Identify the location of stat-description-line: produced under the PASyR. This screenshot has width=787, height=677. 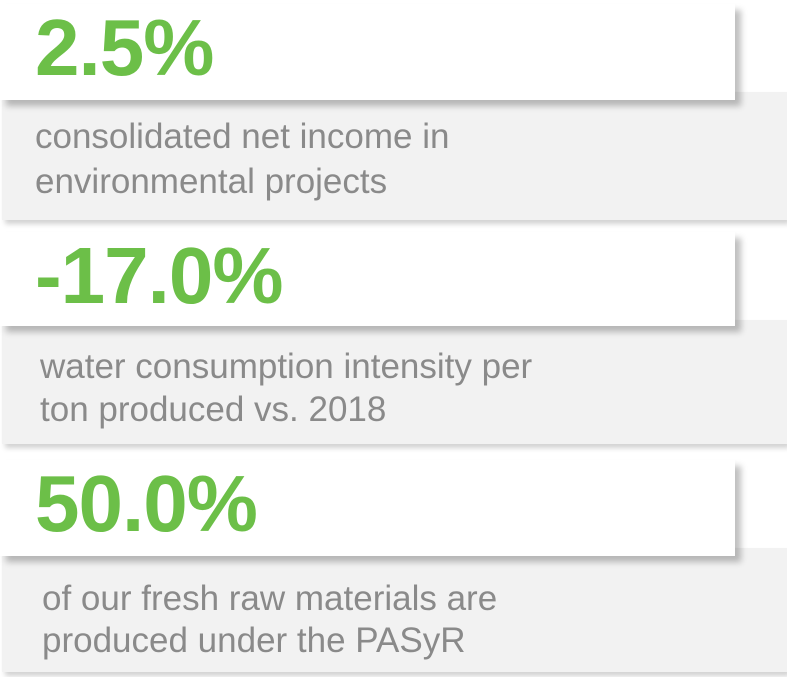
(254, 640).